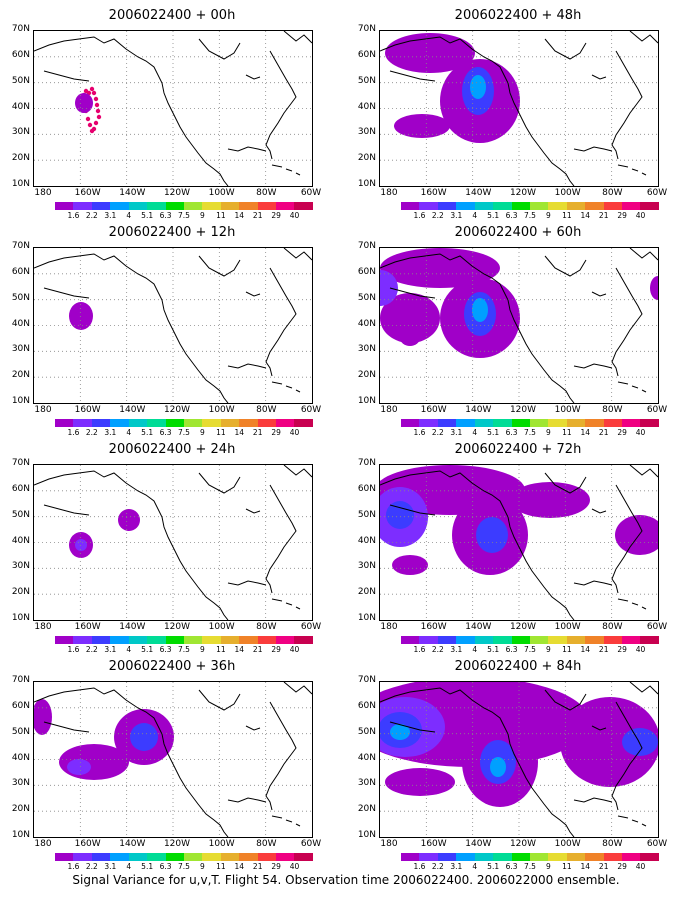 The height and width of the screenshot is (900, 692). Describe the element at coordinates (519, 542) in the screenshot. I see `map-panel` at that location.